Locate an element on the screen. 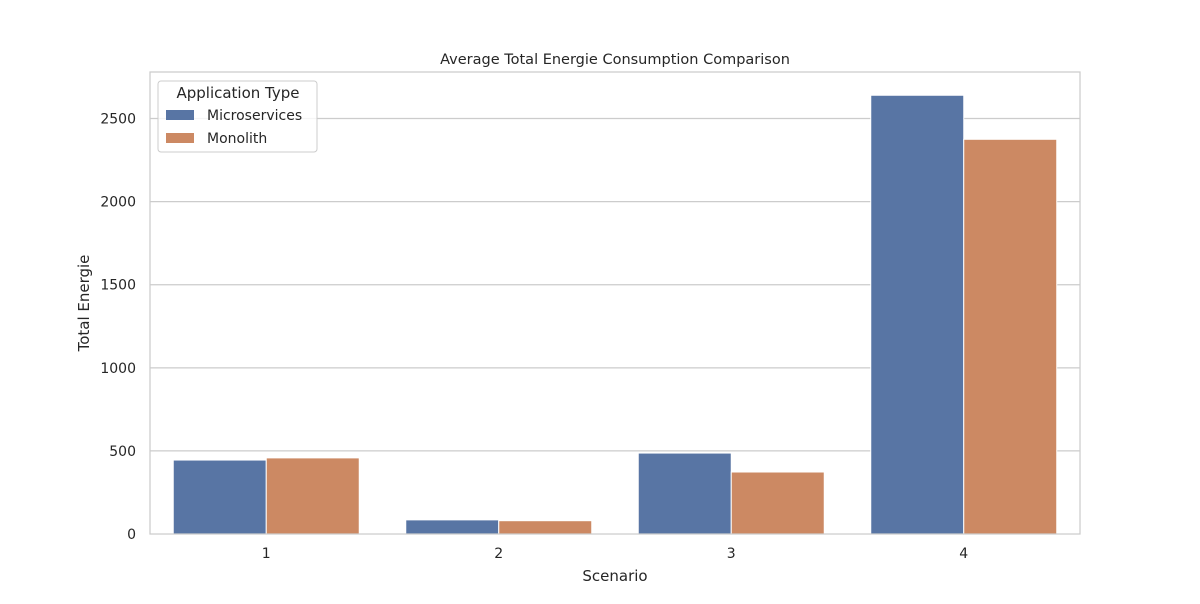  y-axis-label: Total Energie is located at coordinates (84, 304).